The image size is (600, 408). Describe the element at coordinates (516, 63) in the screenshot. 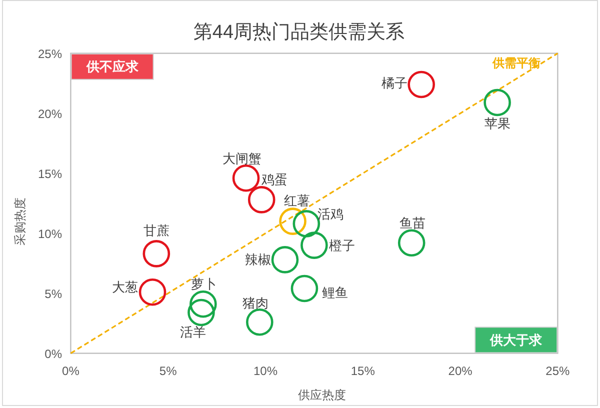

I see `series-label: 供需平衡` at that location.